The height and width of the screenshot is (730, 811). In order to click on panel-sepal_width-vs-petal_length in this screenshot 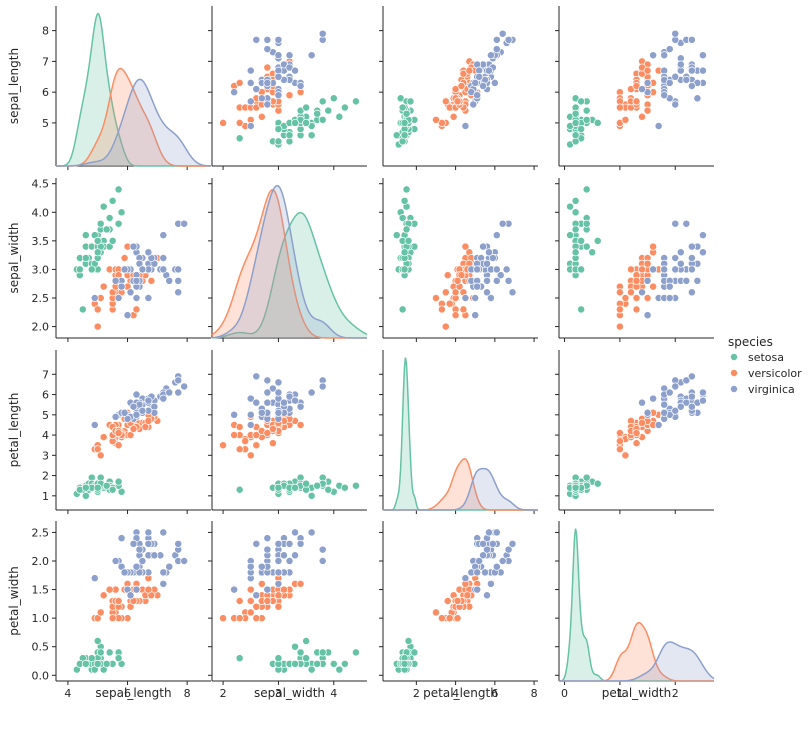, I will do `click(458, 260)`.